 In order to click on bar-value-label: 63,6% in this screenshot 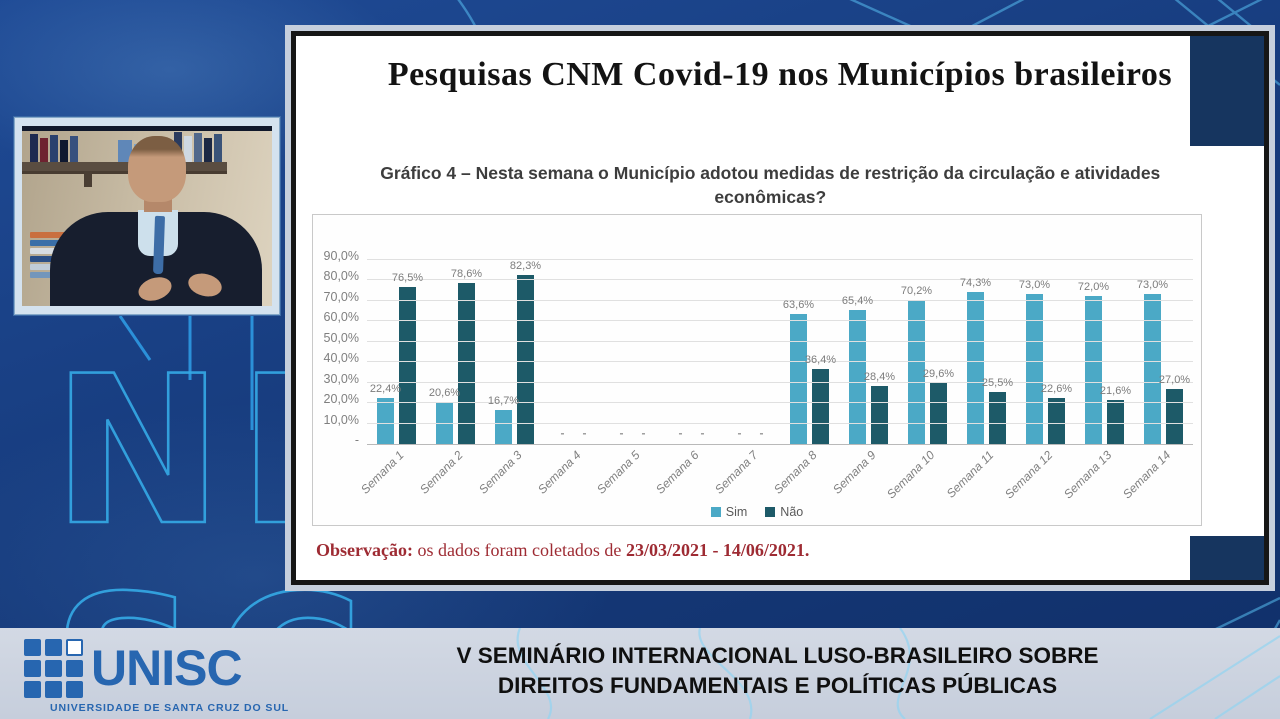, I will do `click(798, 304)`.